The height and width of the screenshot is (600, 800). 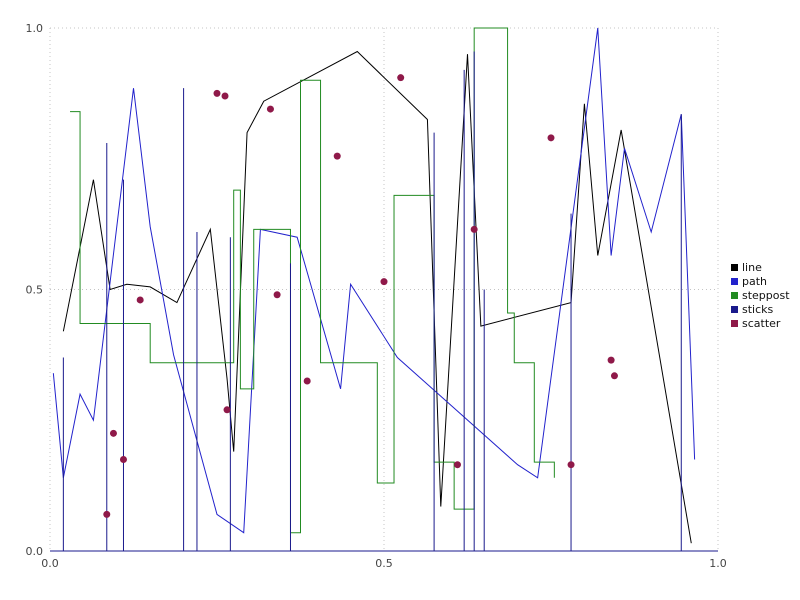 What do you see at coordinates (35, 28) in the screenshot?
I see `y-tick-label: 1.0` at bounding box center [35, 28].